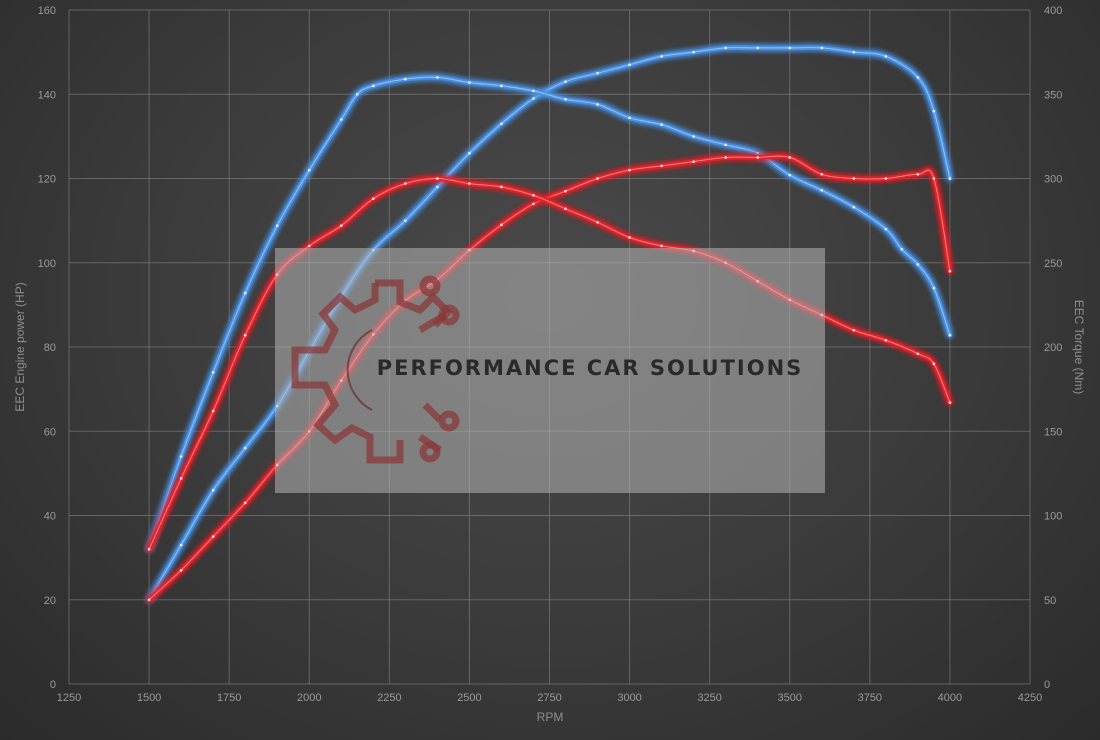 The image size is (1100, 740). What do you see at coordinates (1030, 698) in the screenshot?
I see `x-tick-label: 4250` at bounding box center [1030, 698].